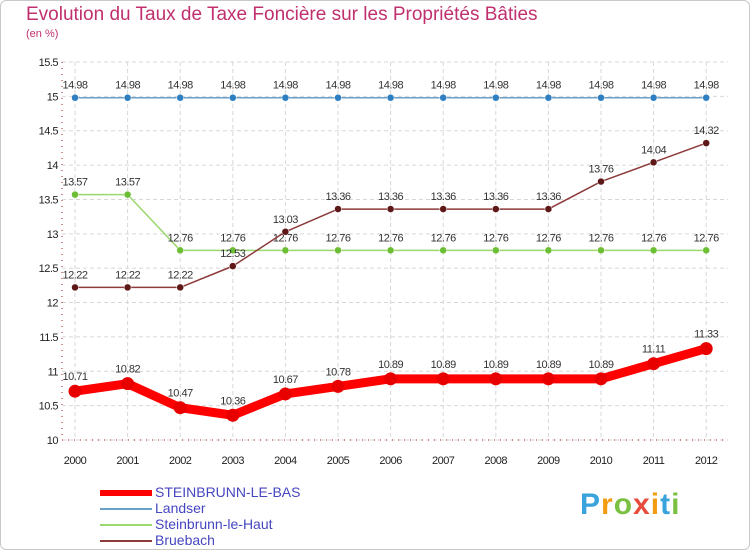  Describe the element at coordinates (623, 504) in the screenshot. I see `logo-letter: o` at that location.